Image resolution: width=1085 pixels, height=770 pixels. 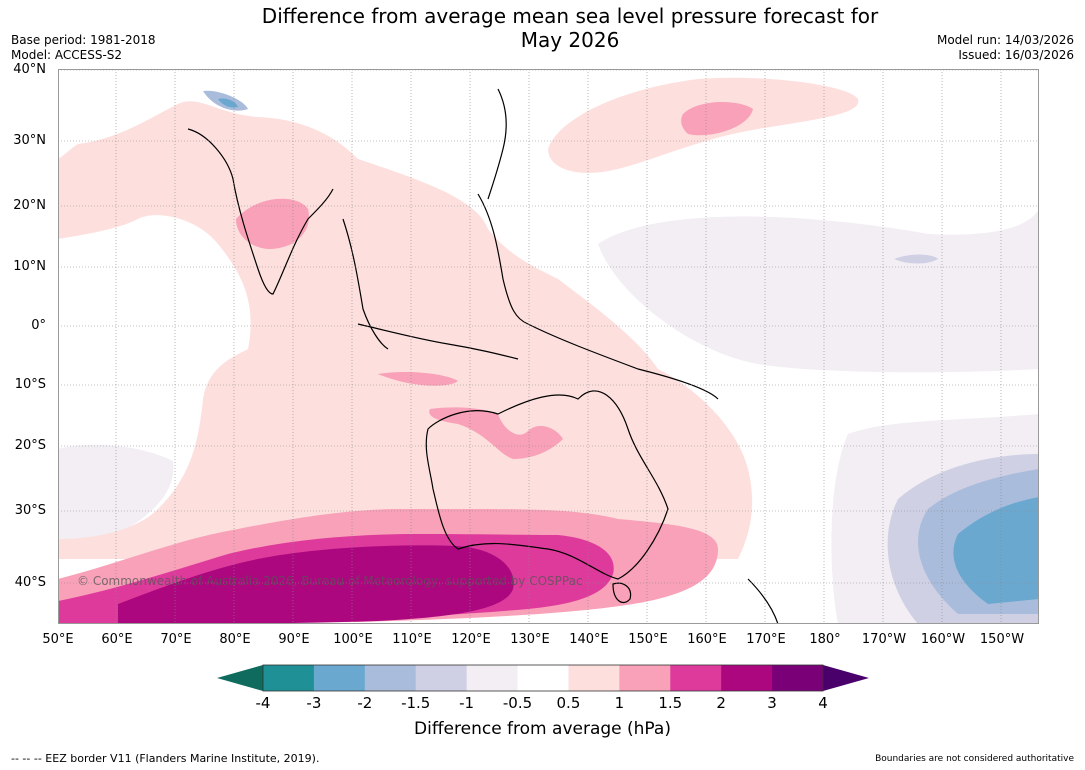 I want to click on australia-coastline, so click(x=547, y=485).